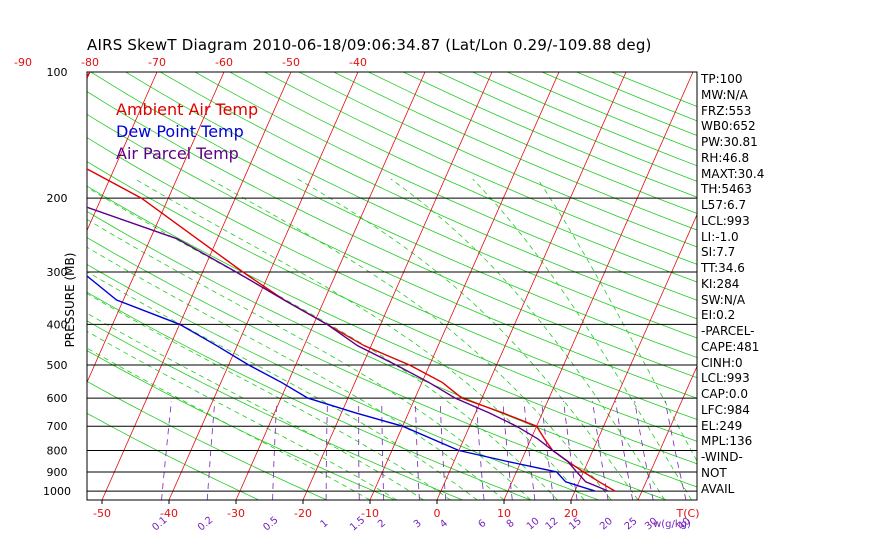  What do you see at coordinates (714, 472) in the screenshot?
I see `index-item: NOT` at bounding box center [714, 472].